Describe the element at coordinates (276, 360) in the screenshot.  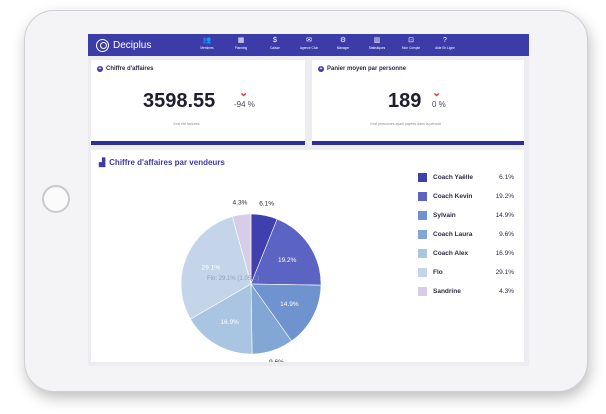
I see `pie-data-label: 9.6%` at that location.